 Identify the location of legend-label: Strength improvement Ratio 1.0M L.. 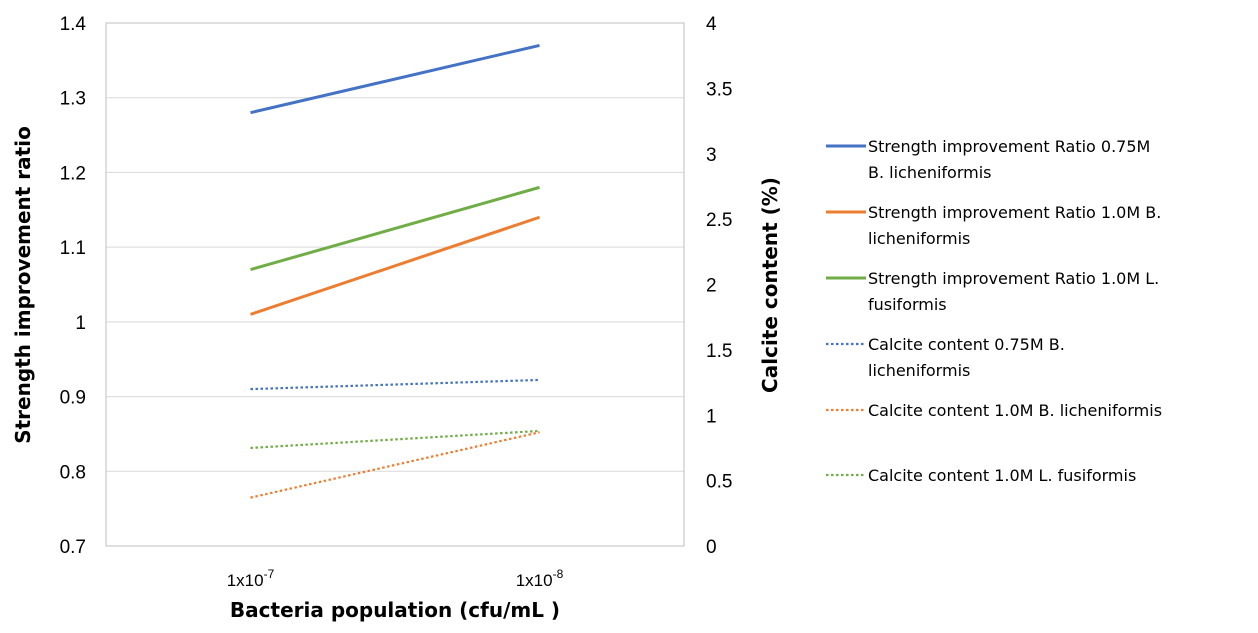
(1013, 278).